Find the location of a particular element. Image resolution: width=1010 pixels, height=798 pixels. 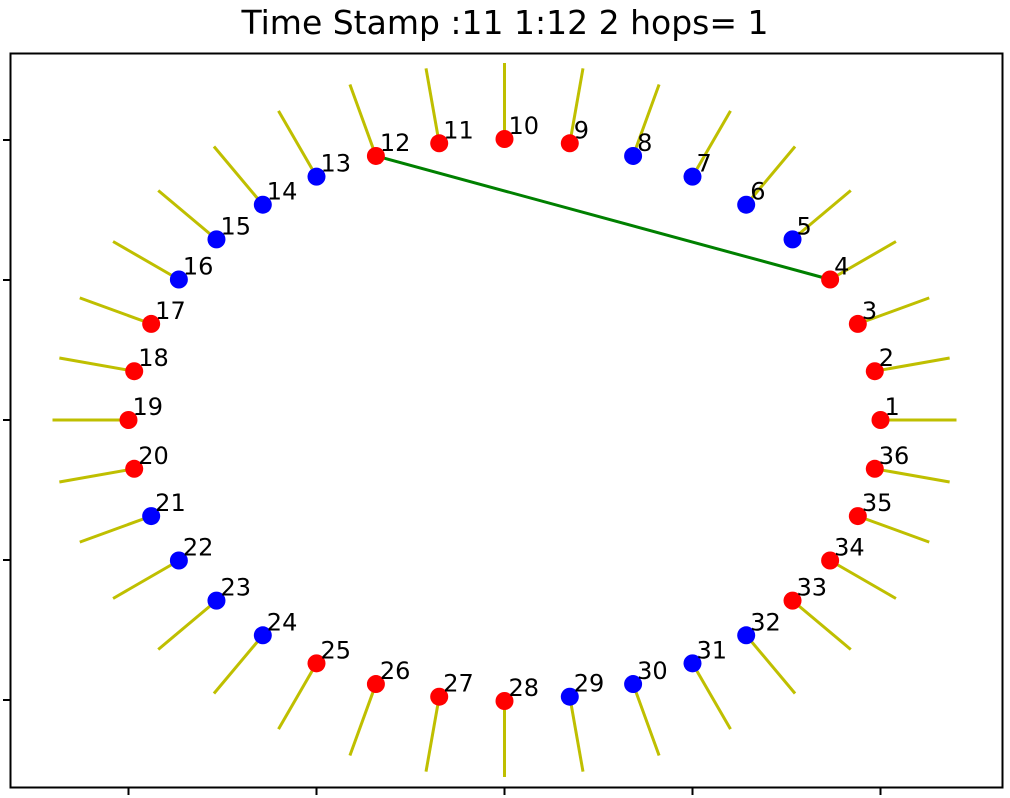

node-label-6: 6 is located at coordinates (757, 192).